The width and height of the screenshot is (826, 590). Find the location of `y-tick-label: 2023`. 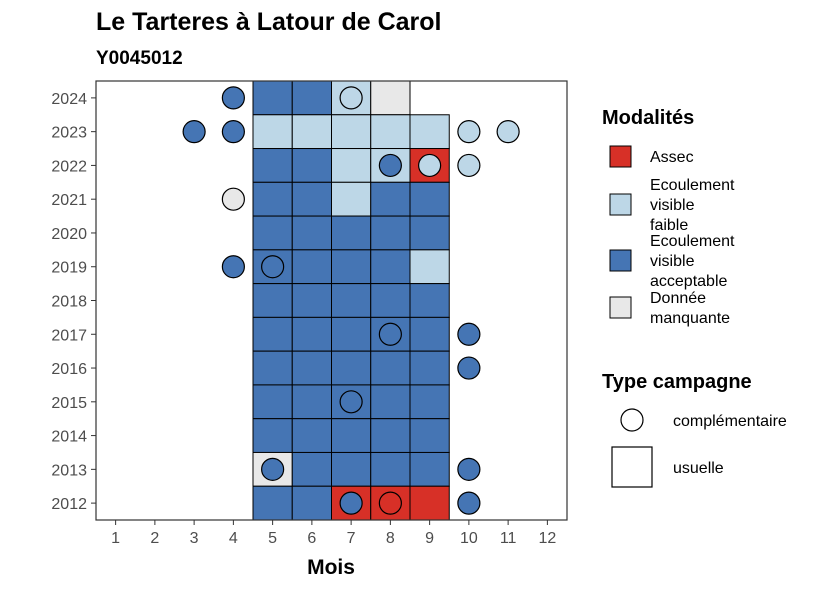

y-tick-label: 2023 is located at coordinates (69, 133).